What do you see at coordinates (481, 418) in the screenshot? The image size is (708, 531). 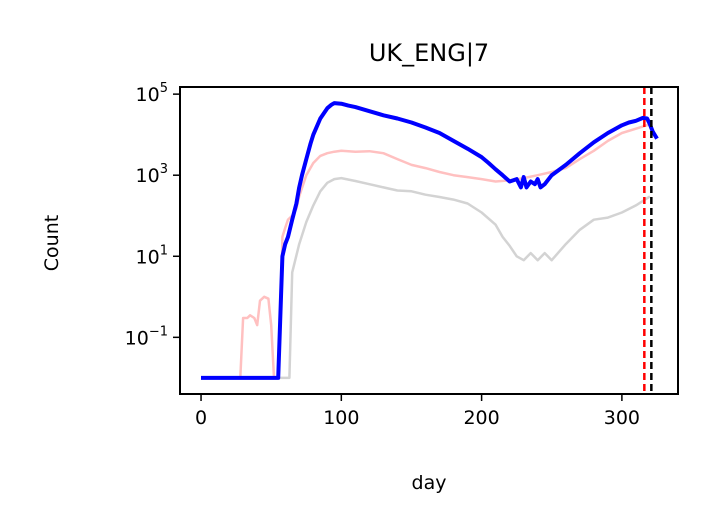 I see `x-tick-label: 200` at bounding box center [481, 418].